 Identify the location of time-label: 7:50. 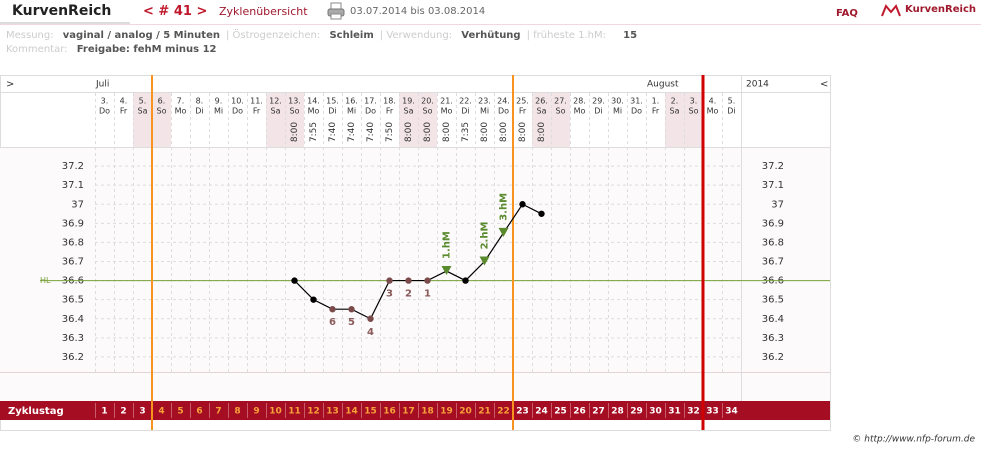
(390, 132).